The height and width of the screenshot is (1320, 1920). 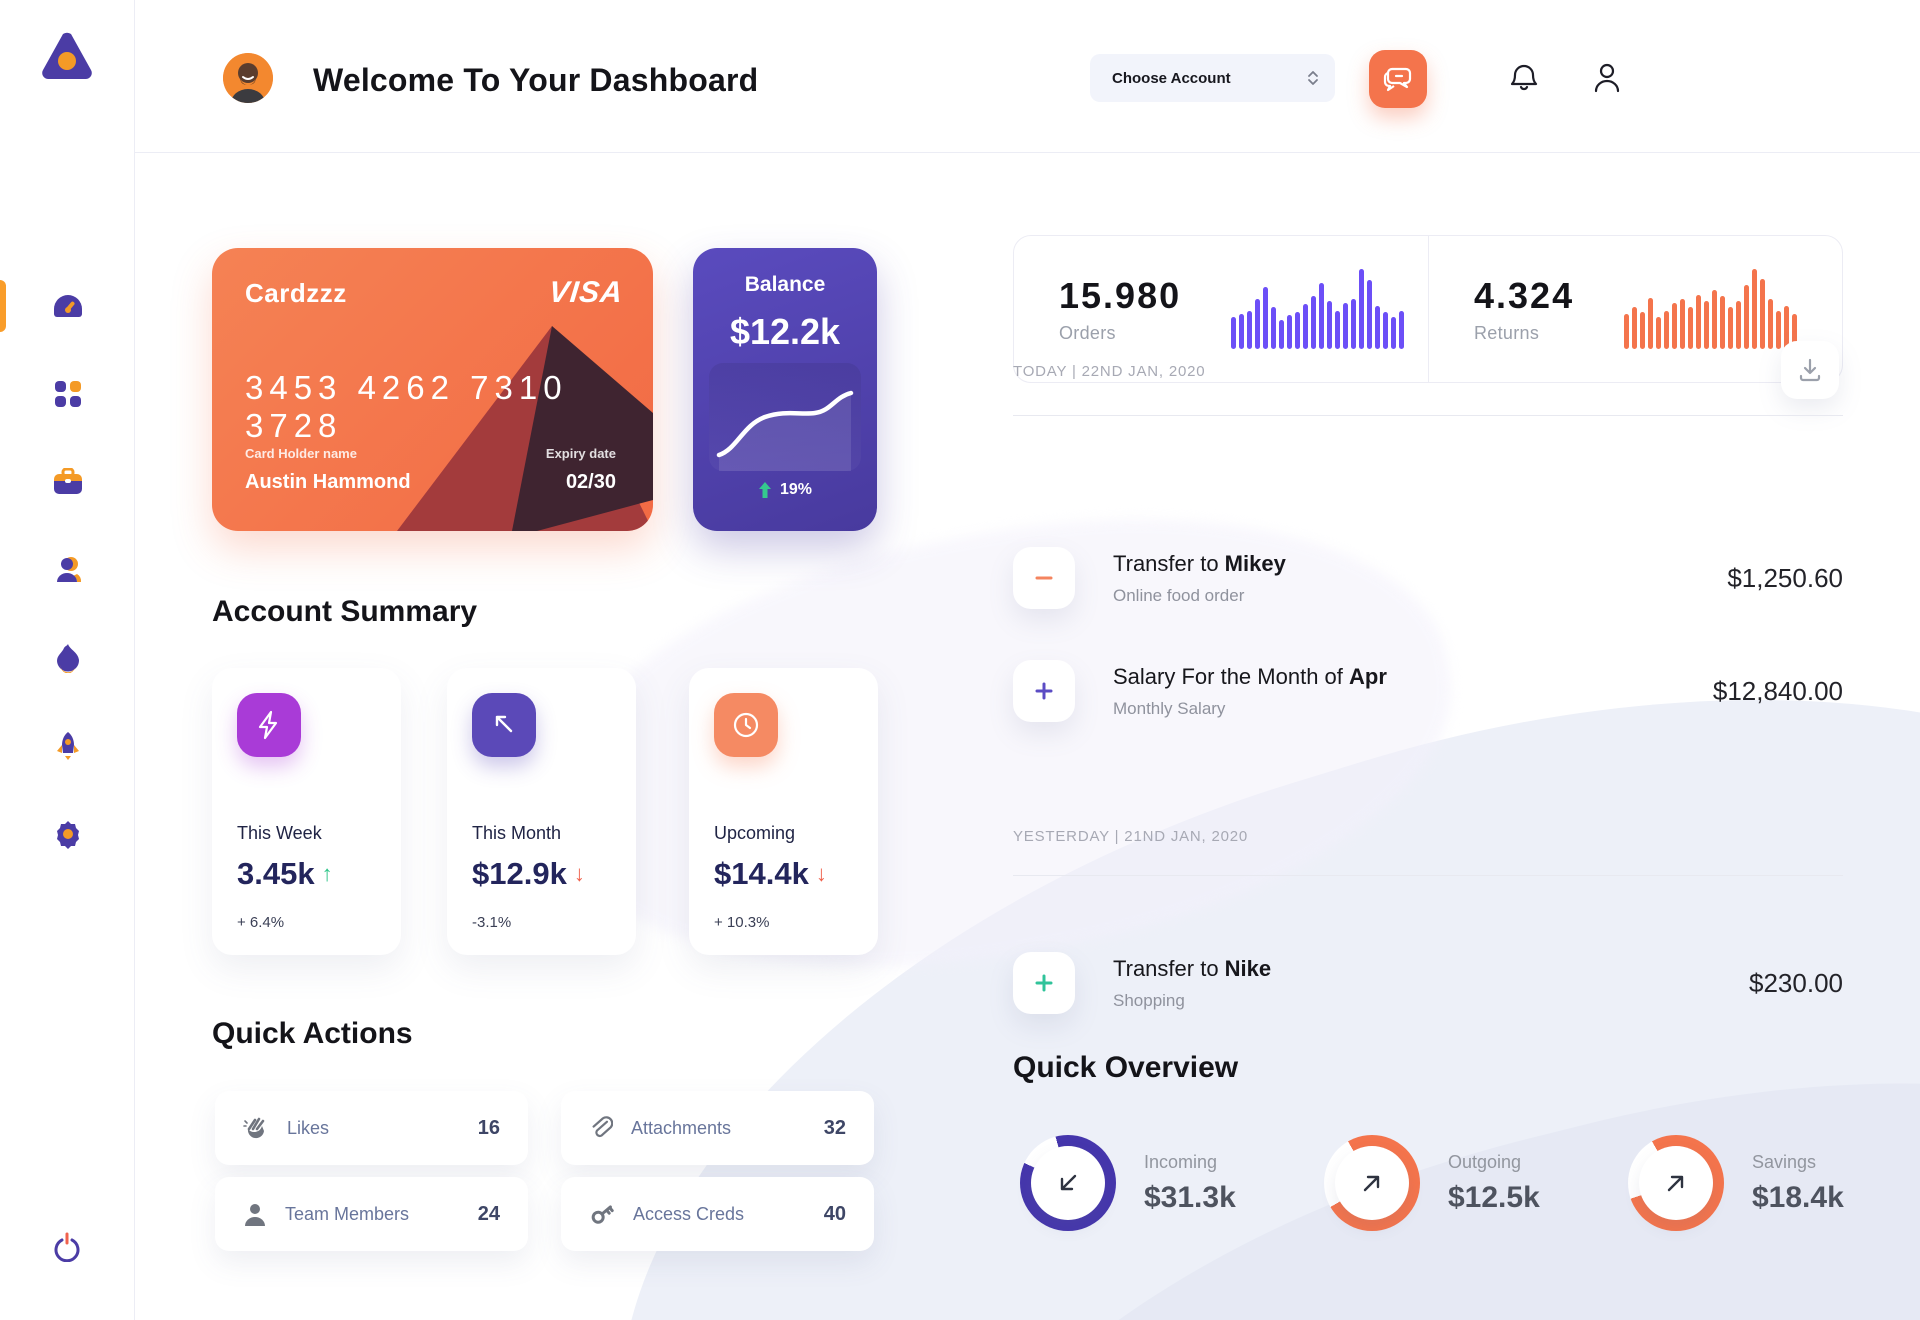 What do you see at coordinates (602, 1127) in the screenshot?
I see `paperclip-icon` at bounding box center [602, 1127].